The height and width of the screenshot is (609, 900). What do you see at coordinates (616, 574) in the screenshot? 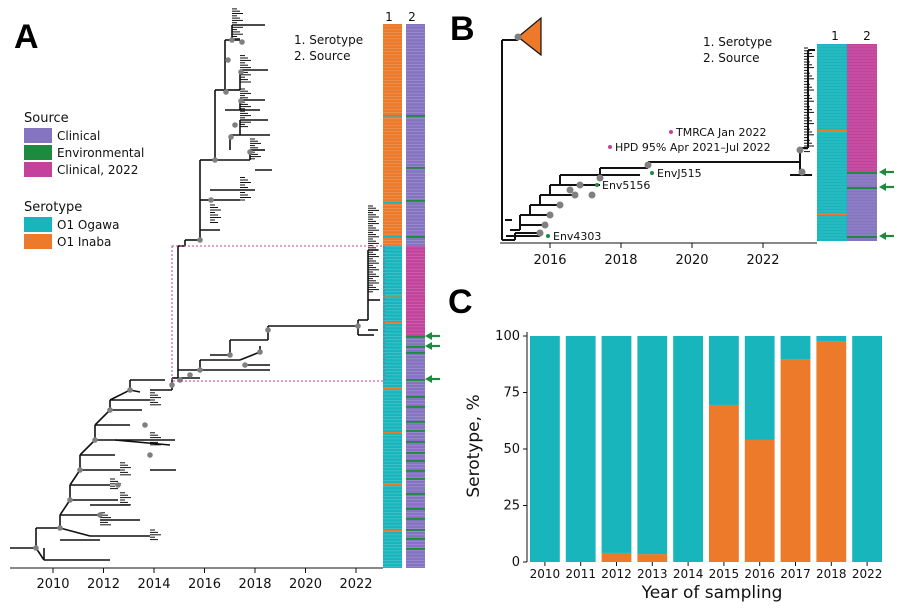
I see `chart-c-xtick-label: 2012` at bounding box center [616, 574].